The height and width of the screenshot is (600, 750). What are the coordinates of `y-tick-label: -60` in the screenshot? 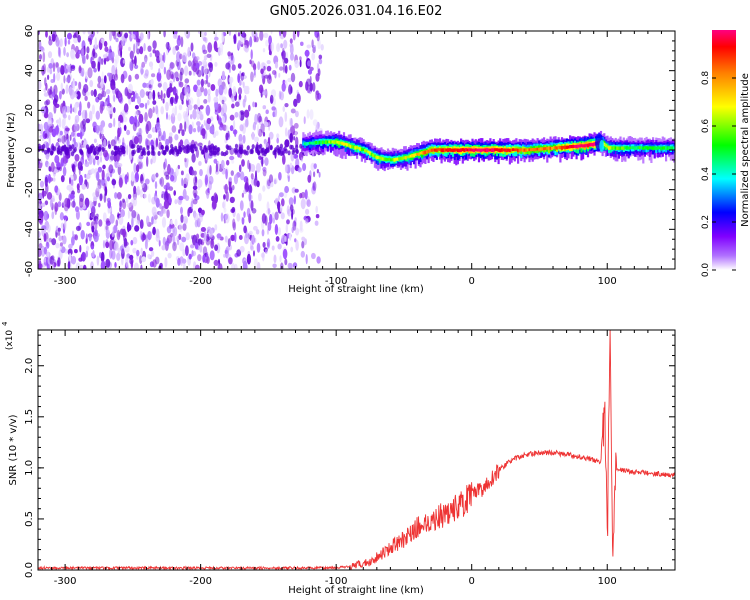 It's located at (29, 269).